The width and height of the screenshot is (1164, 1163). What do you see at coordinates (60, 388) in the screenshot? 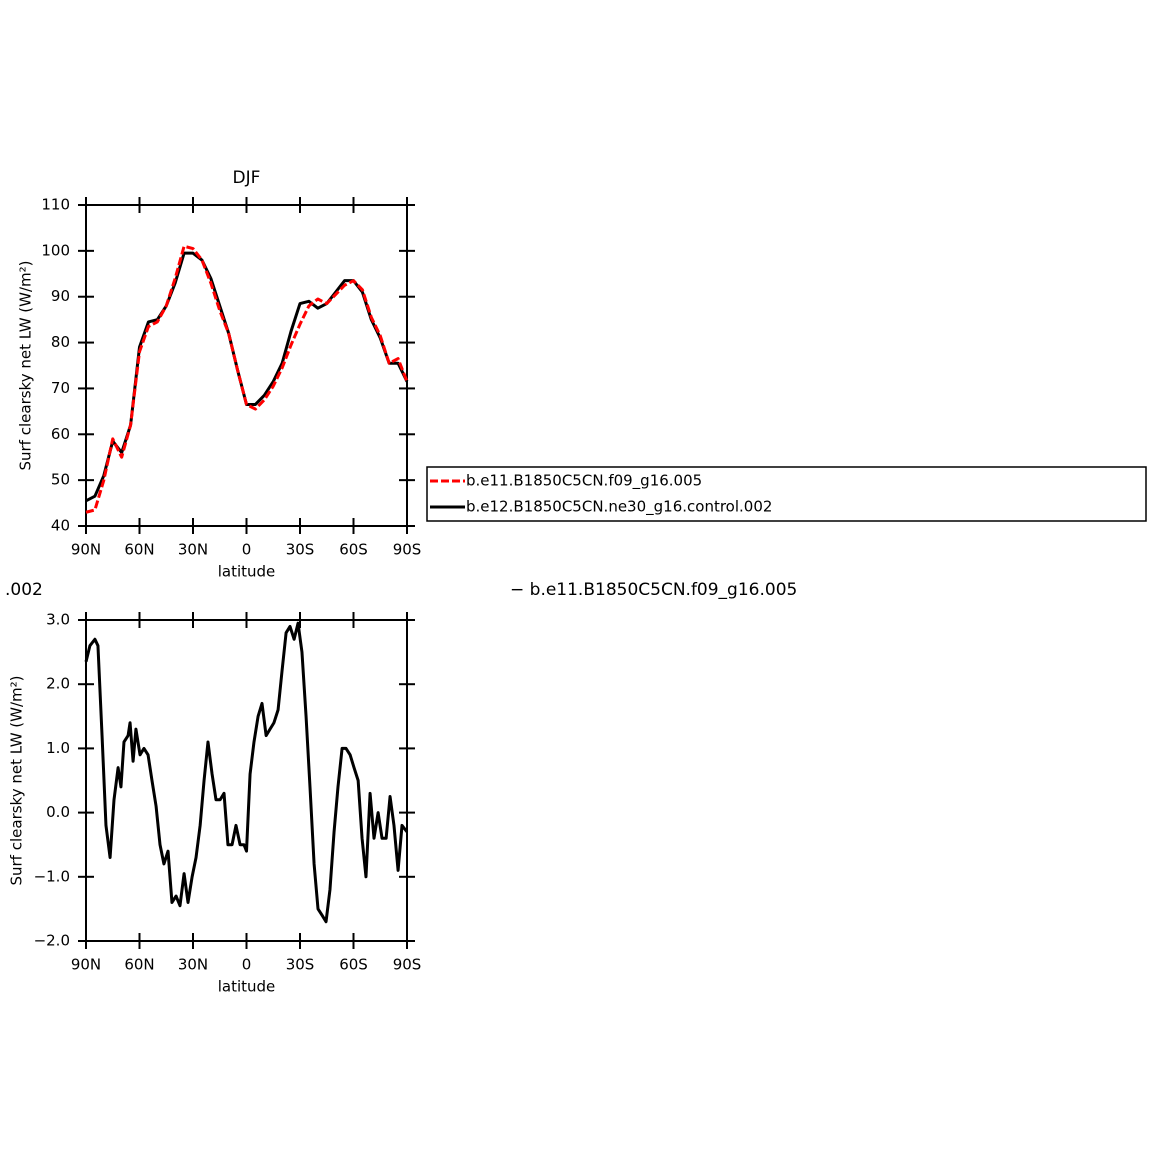
I see `y-tick-label: 70` at bounding box center [60, 388].